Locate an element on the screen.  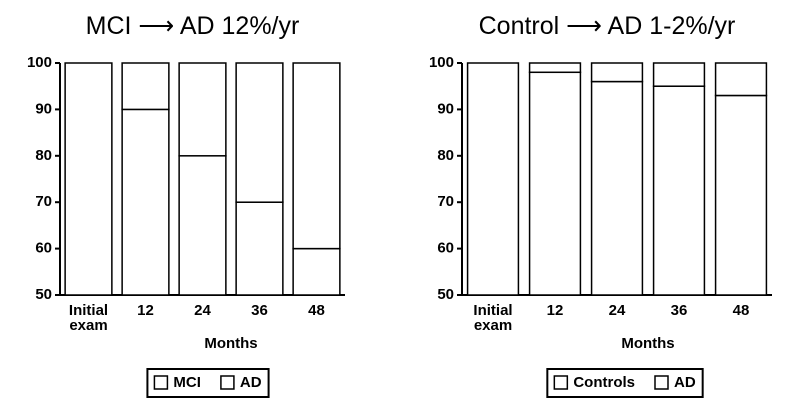
chart-title: Control ⟶ AD 1-2%/yr is located at coordinates (607, 26).